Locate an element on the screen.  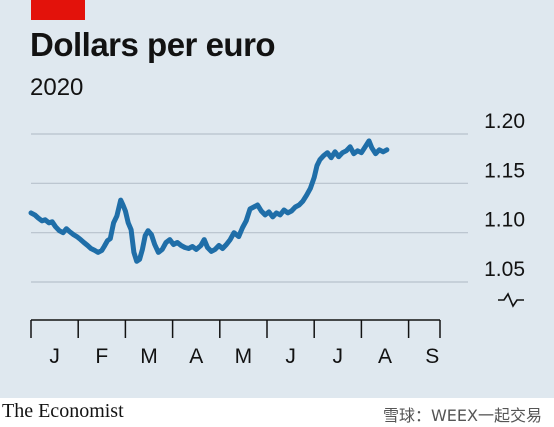
brand-red-tag is located at coordinates (58, 10).